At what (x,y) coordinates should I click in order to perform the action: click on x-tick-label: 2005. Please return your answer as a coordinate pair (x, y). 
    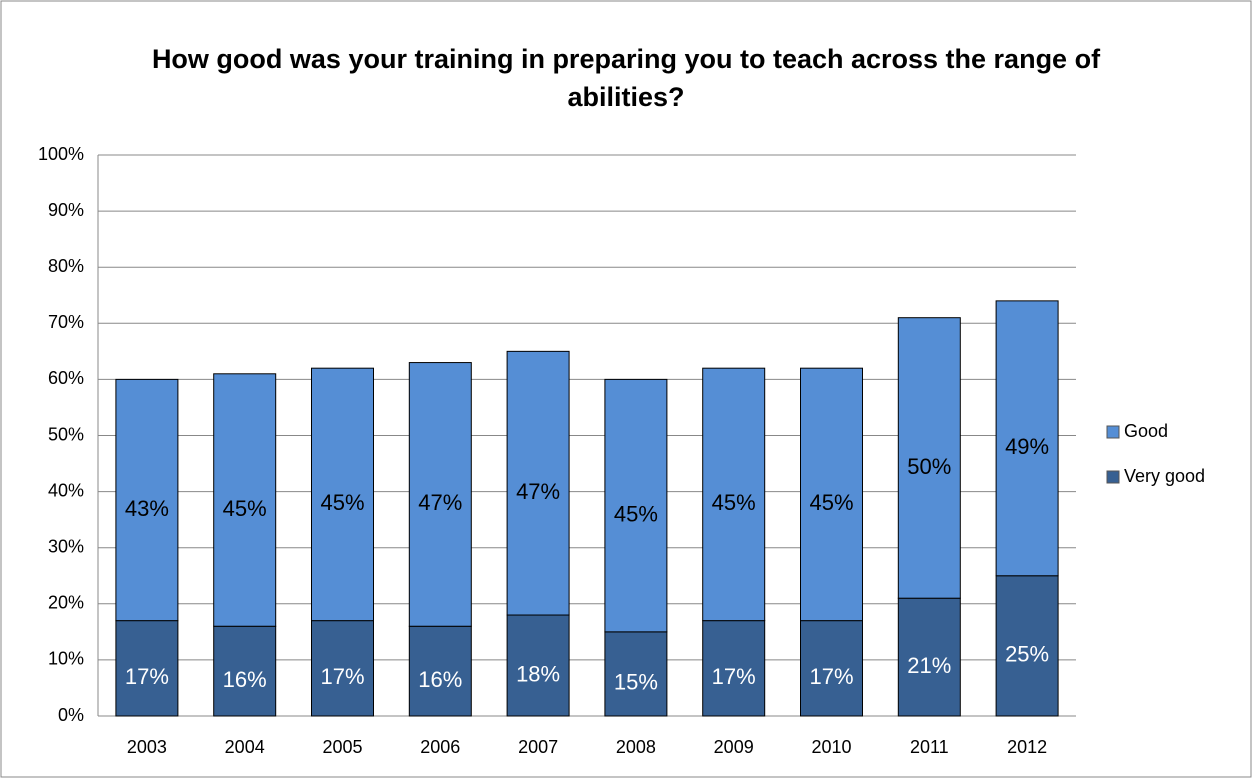
    Looking at the image, I should click on (342, 747).